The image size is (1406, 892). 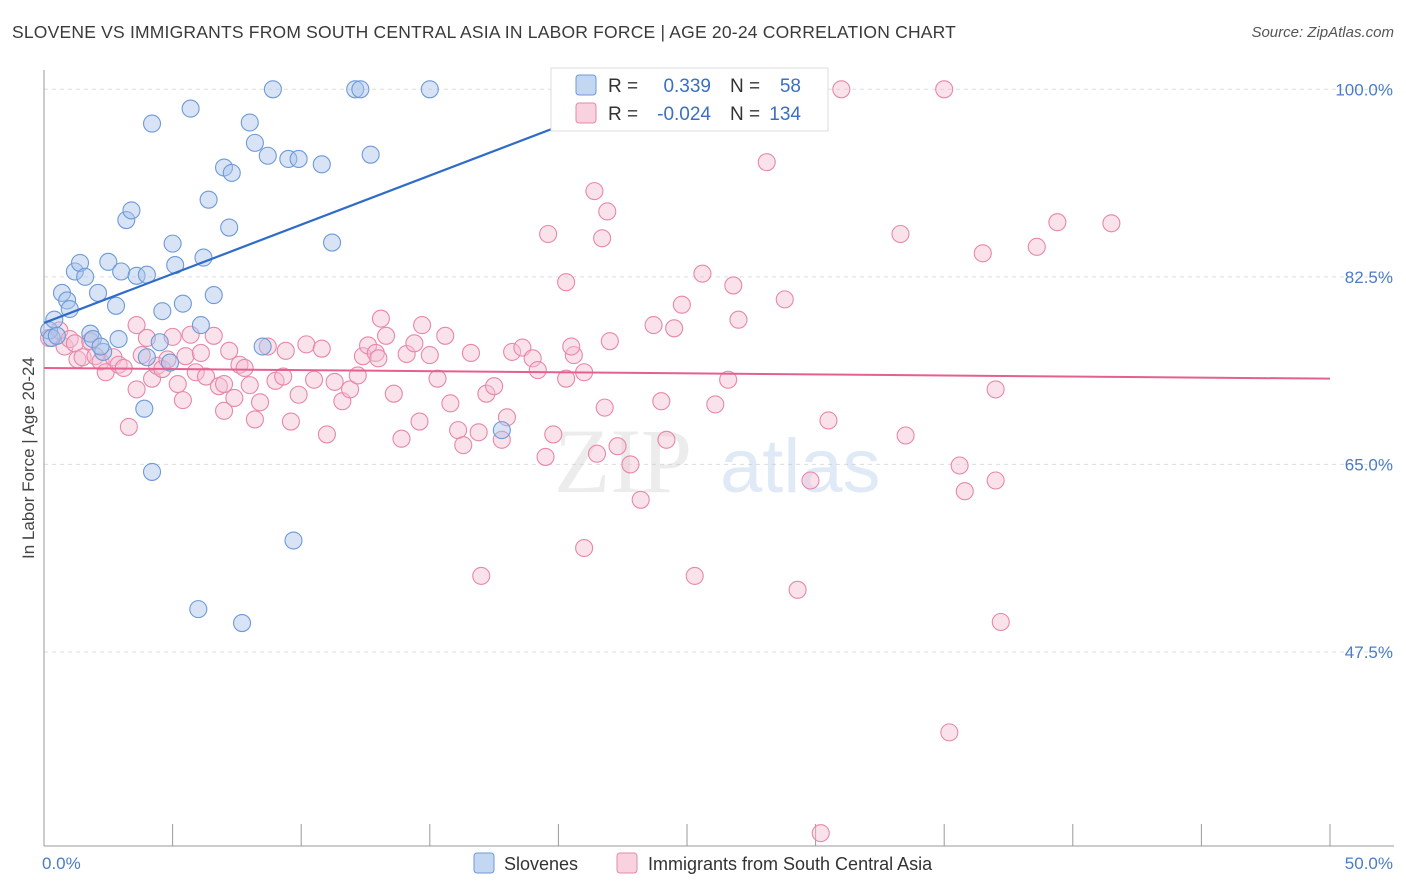 I want to click on bottom-legend-swatch-immigrants, so click(x=627, y=863).